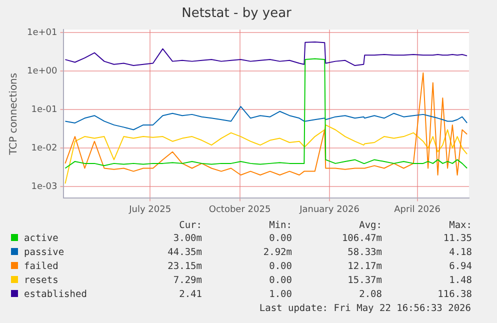 This screenshot has height=323, width=497. What do you see at coordinates (14, 114) in the screenshot?
I see `y-axis-title: TCP connections` at bounding box center [14, 114].